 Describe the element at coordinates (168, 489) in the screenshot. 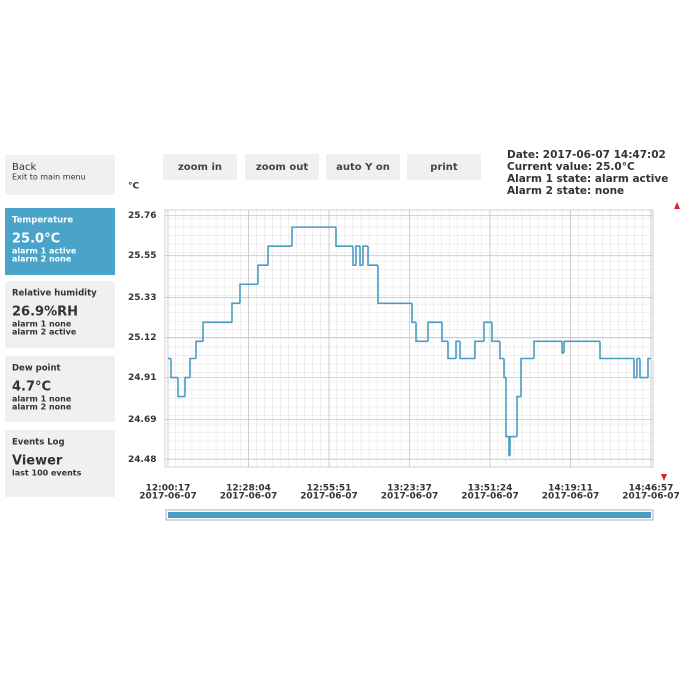

I see `x-tick-label: 12:00:17` at that location.